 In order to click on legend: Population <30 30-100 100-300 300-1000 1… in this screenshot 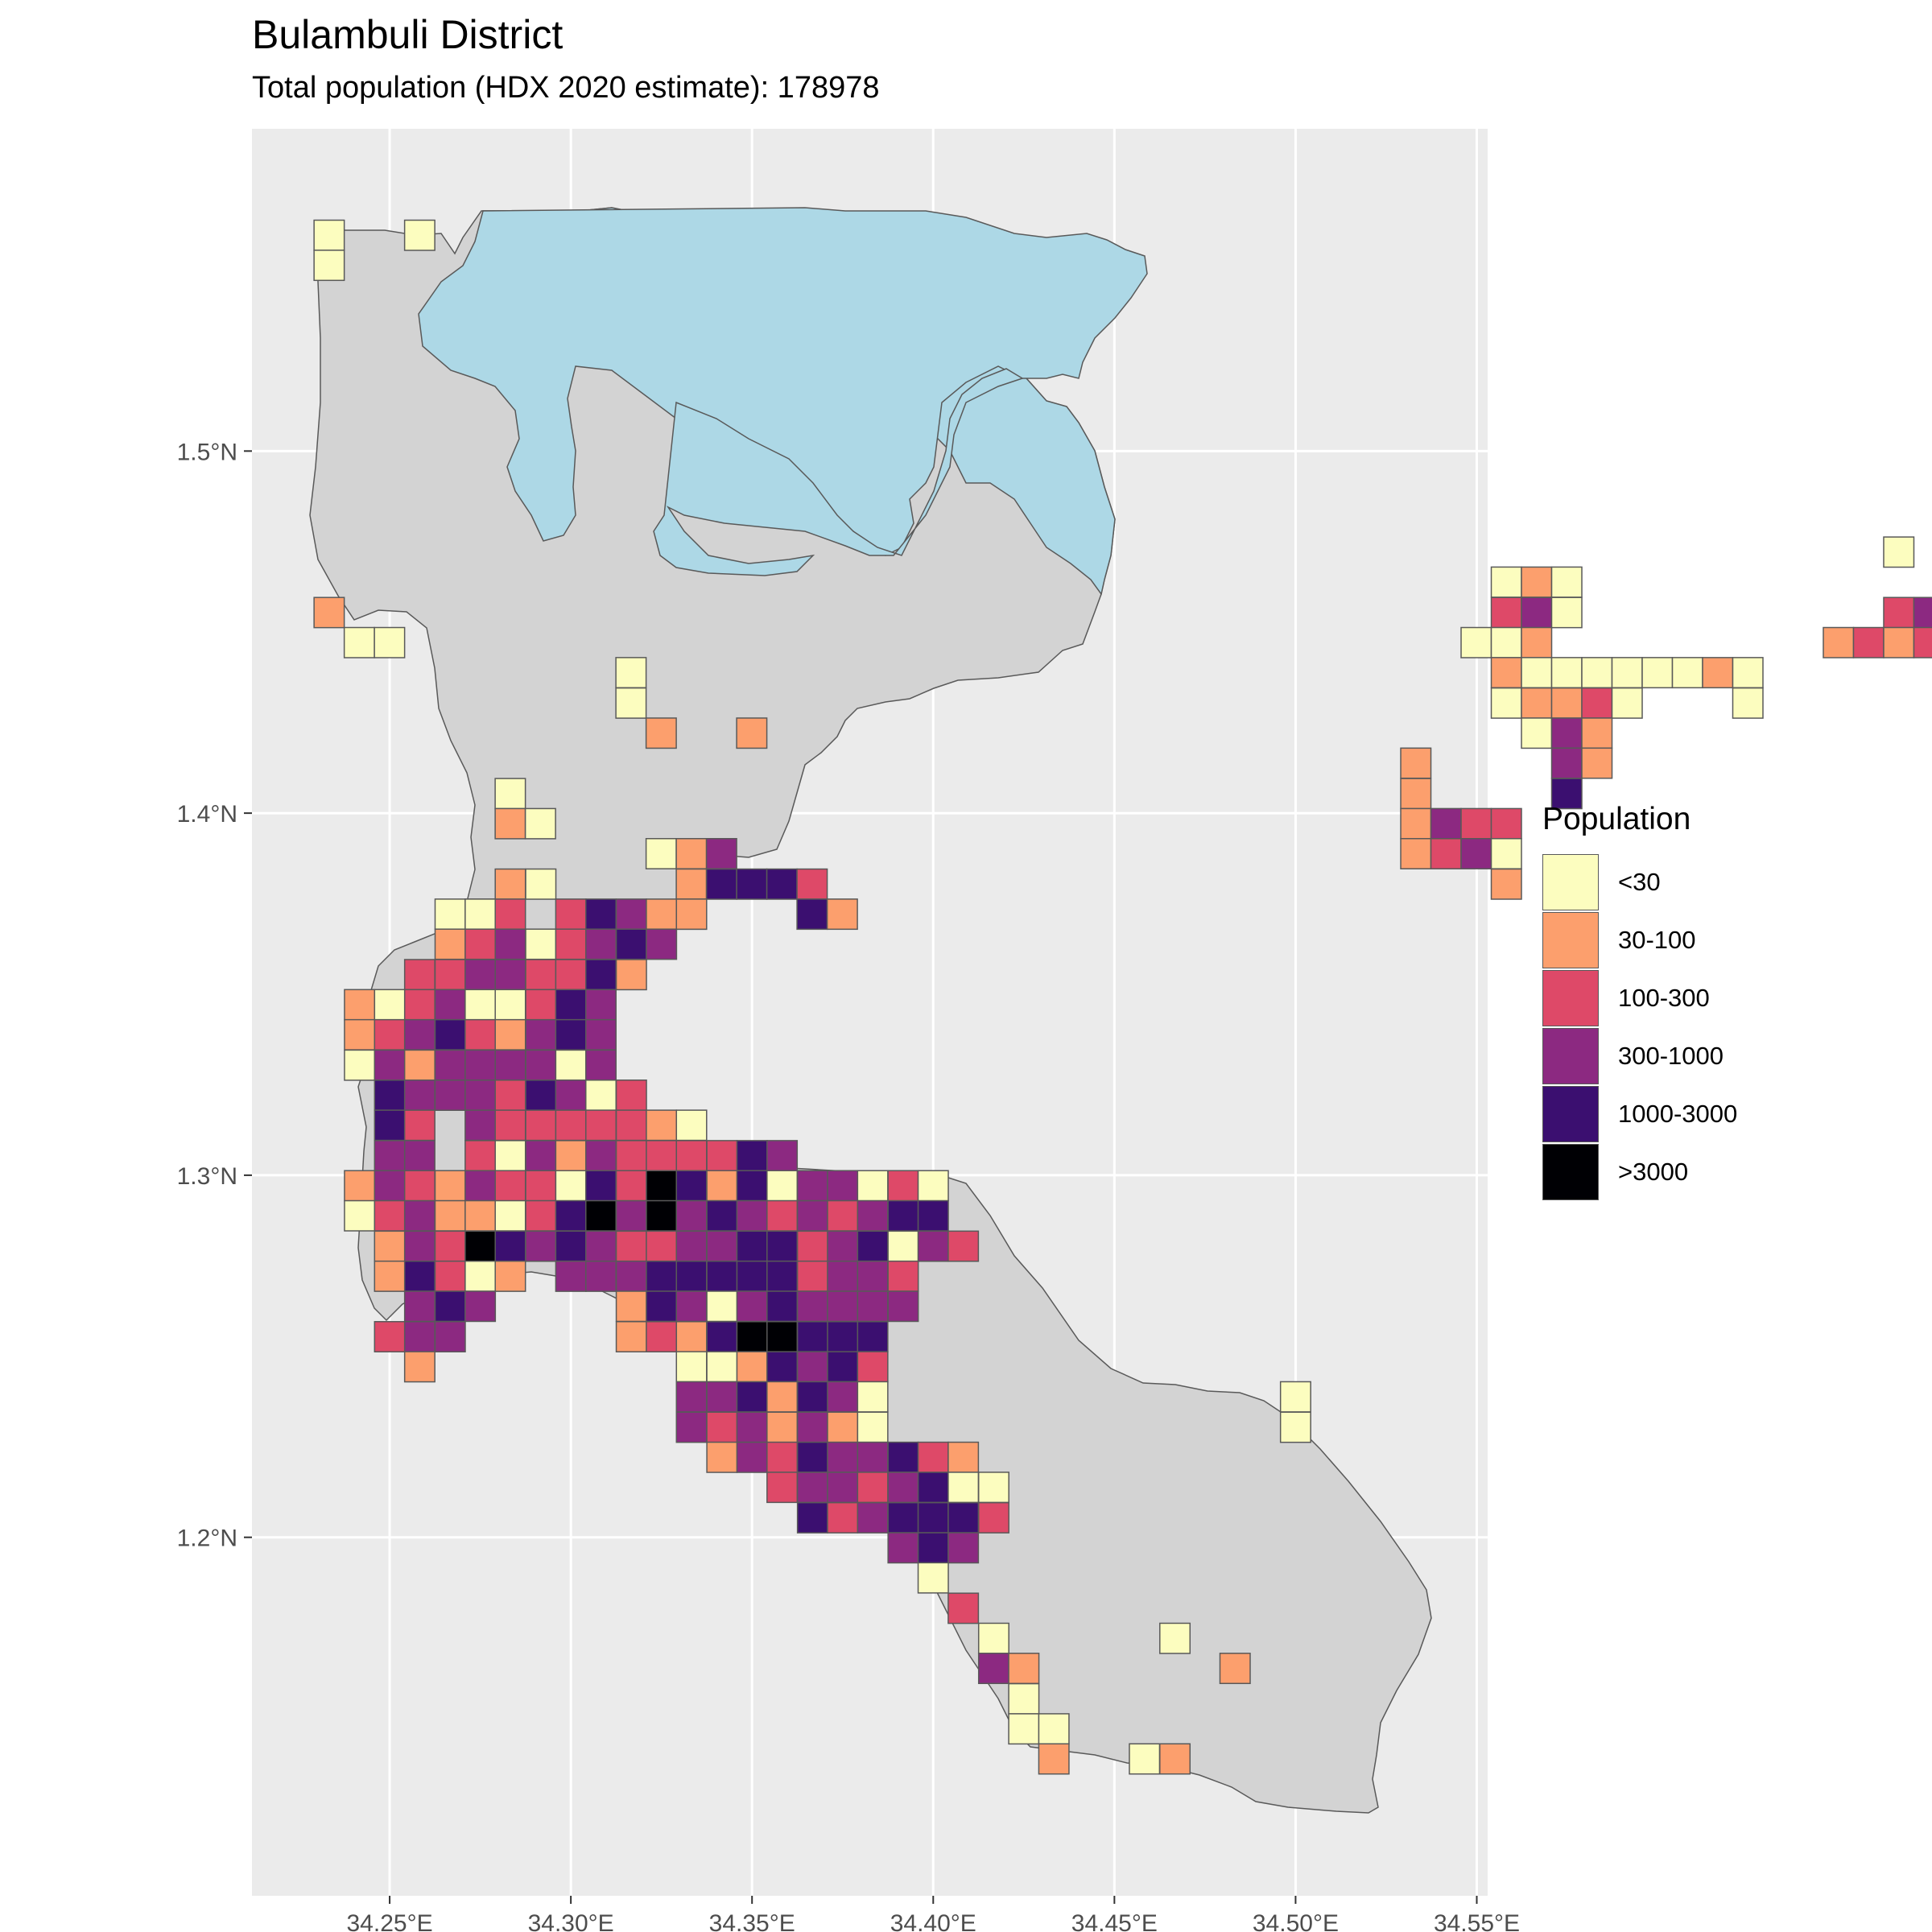, I will do `click(1639, 1001)`.